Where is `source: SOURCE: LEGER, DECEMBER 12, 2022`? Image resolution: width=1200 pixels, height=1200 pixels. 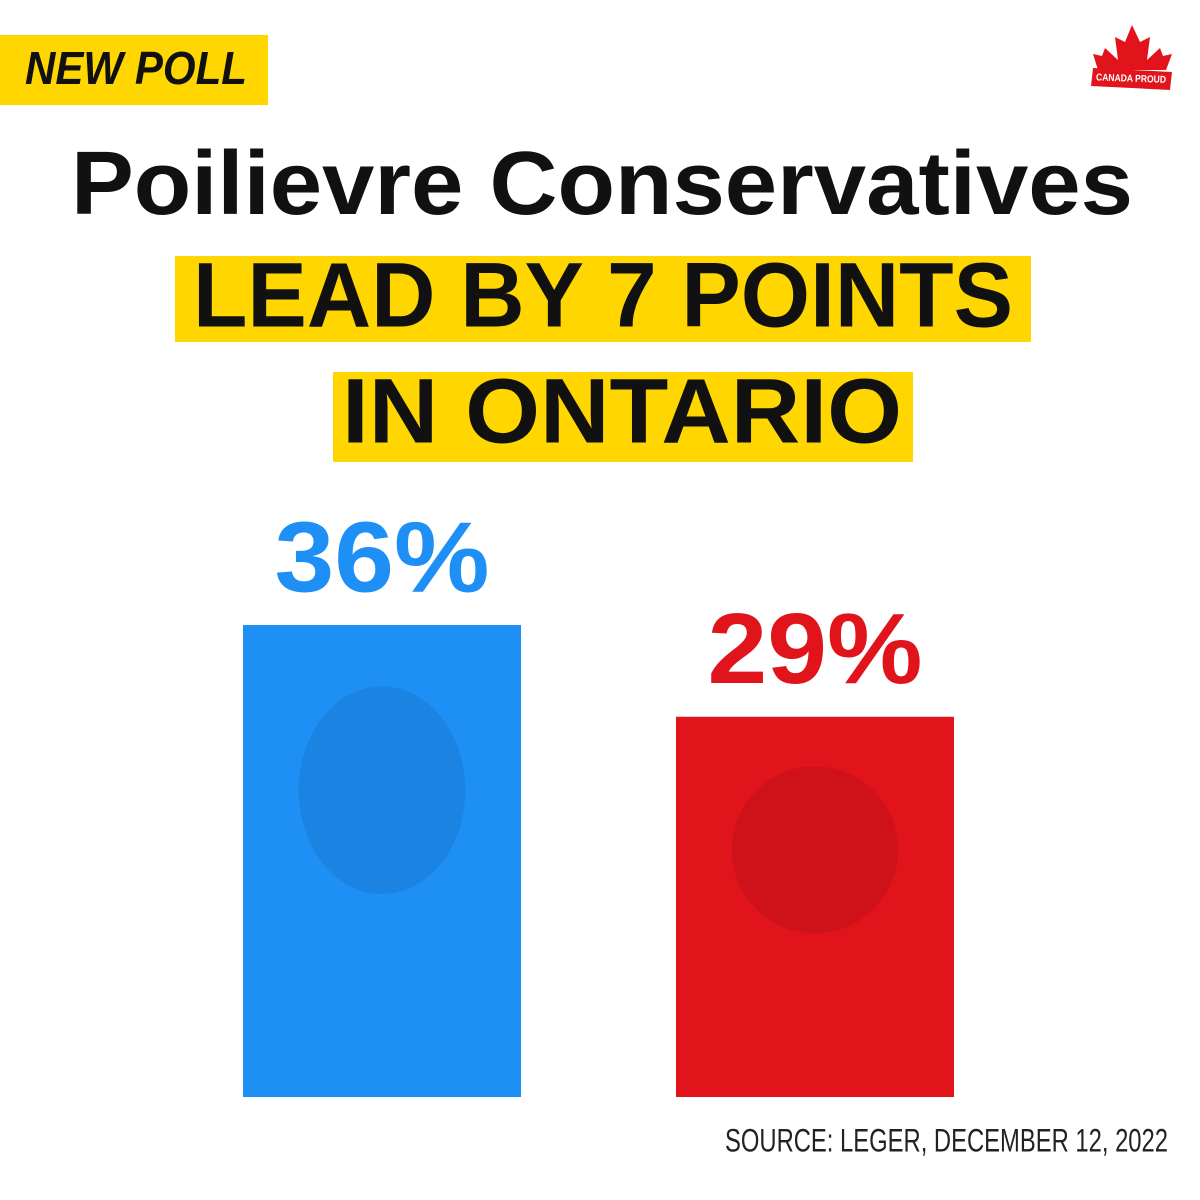
source: SOURCE: LEGER, DECEMBER 12, 2022 is located at coordinates (946, 1140).